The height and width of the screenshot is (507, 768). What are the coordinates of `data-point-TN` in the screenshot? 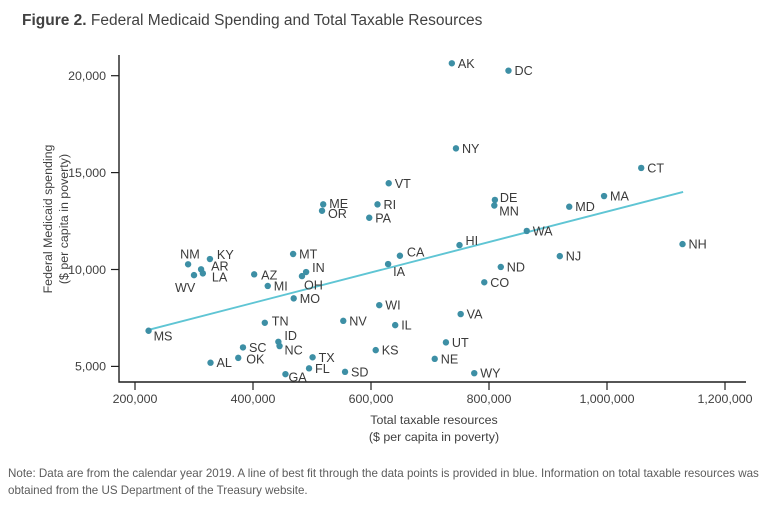 It's located at (264, 322).